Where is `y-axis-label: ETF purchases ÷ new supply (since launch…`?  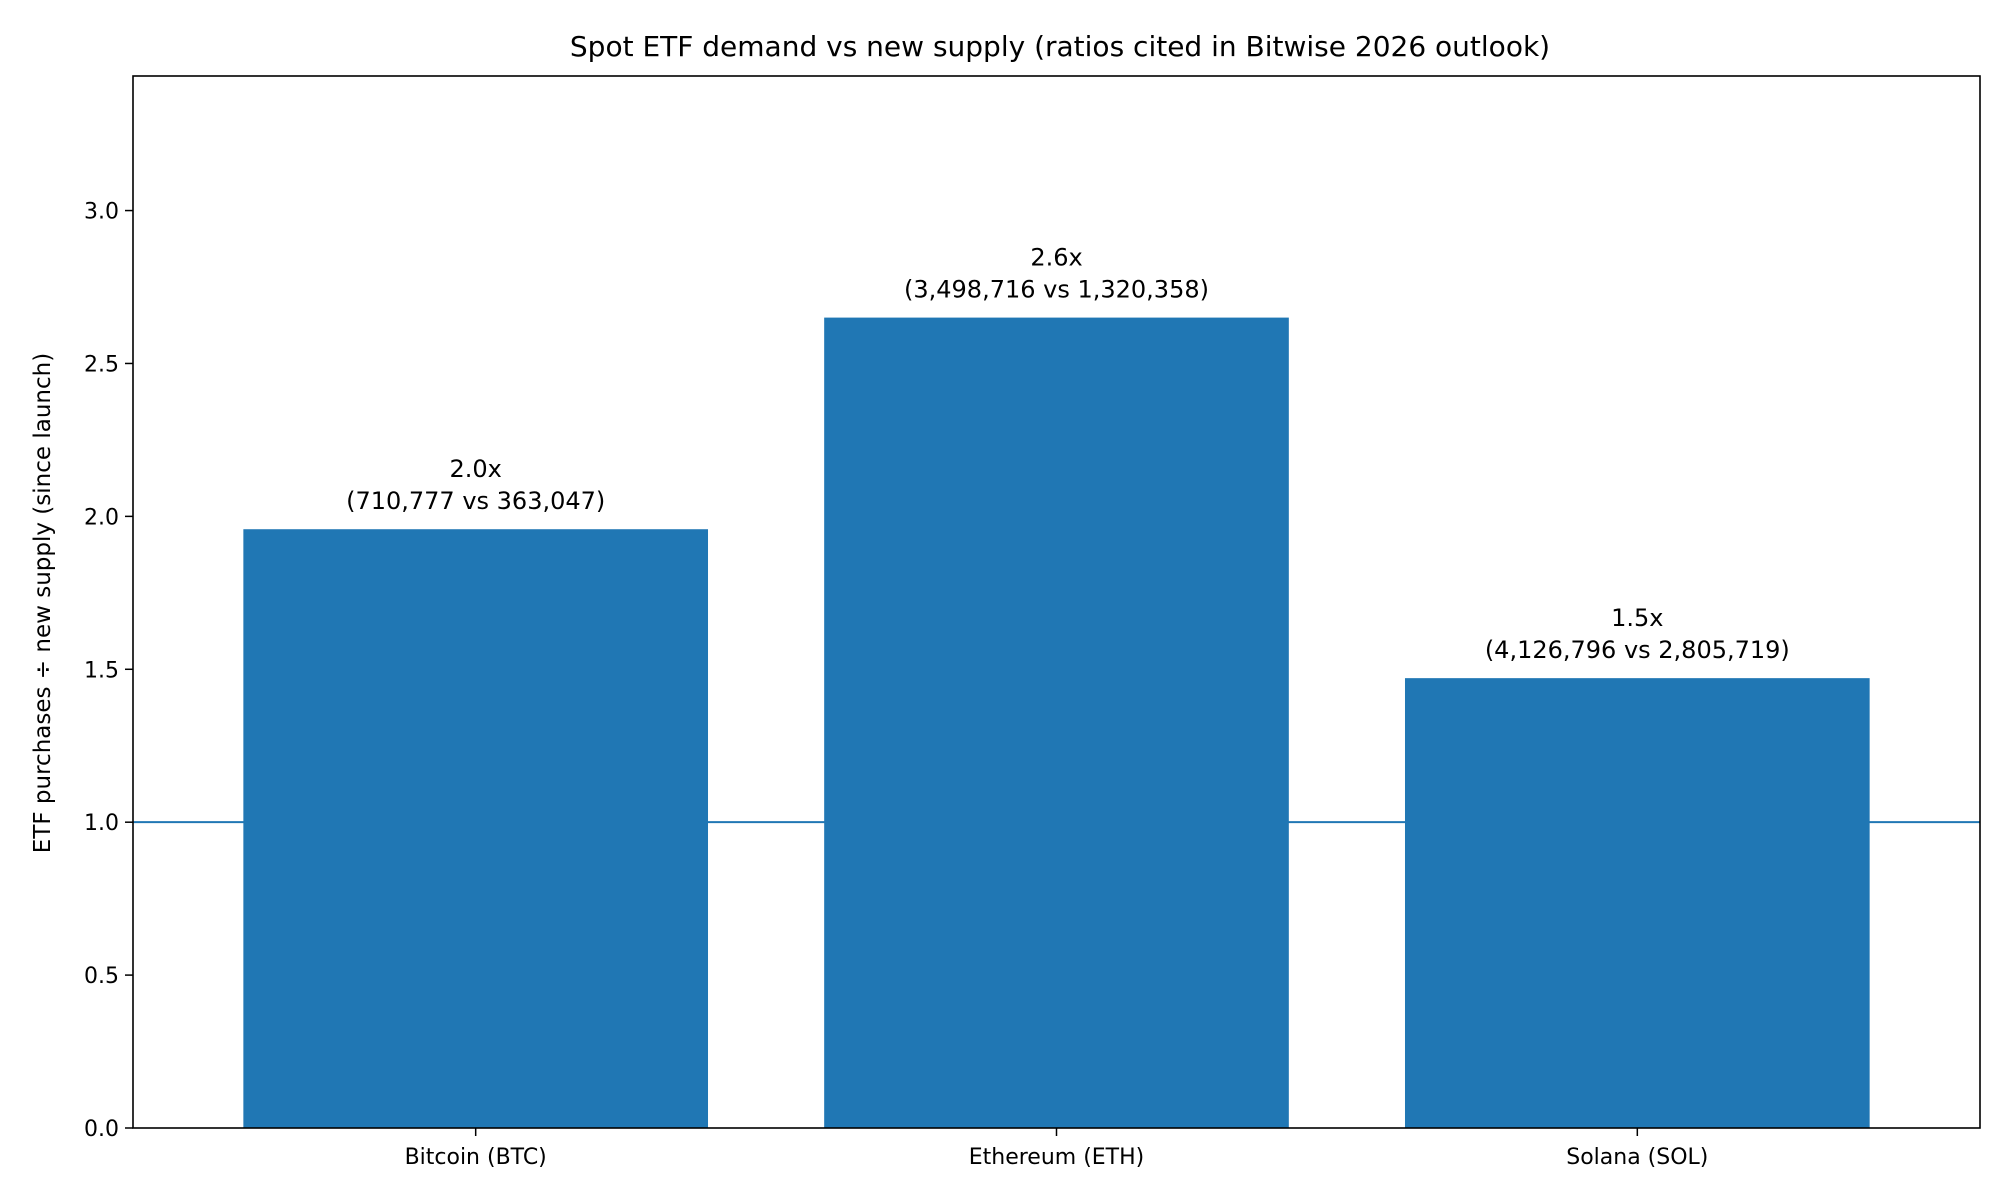
y-axis-label: ETF purchases ÷ new supply (since launch… is located at coordinates (43, 603).